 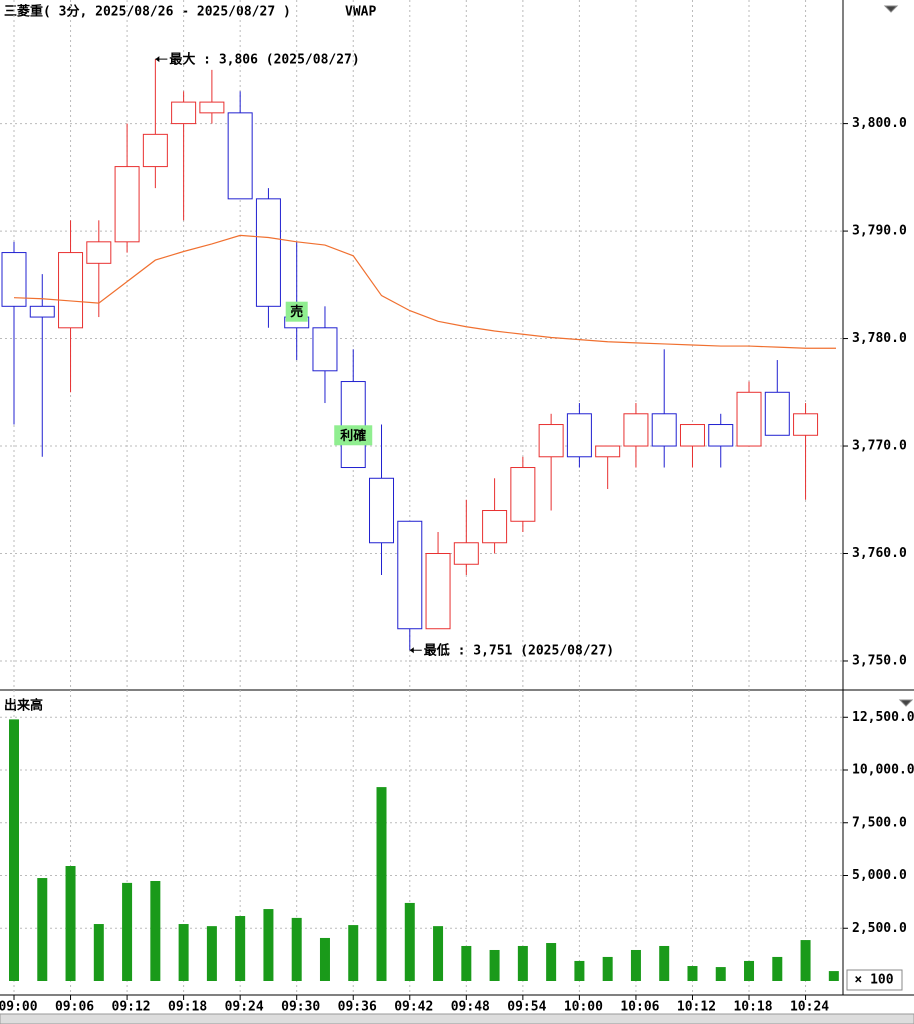 I want to click on x-tick-label: 10:06, so click(x=639, y=1007).